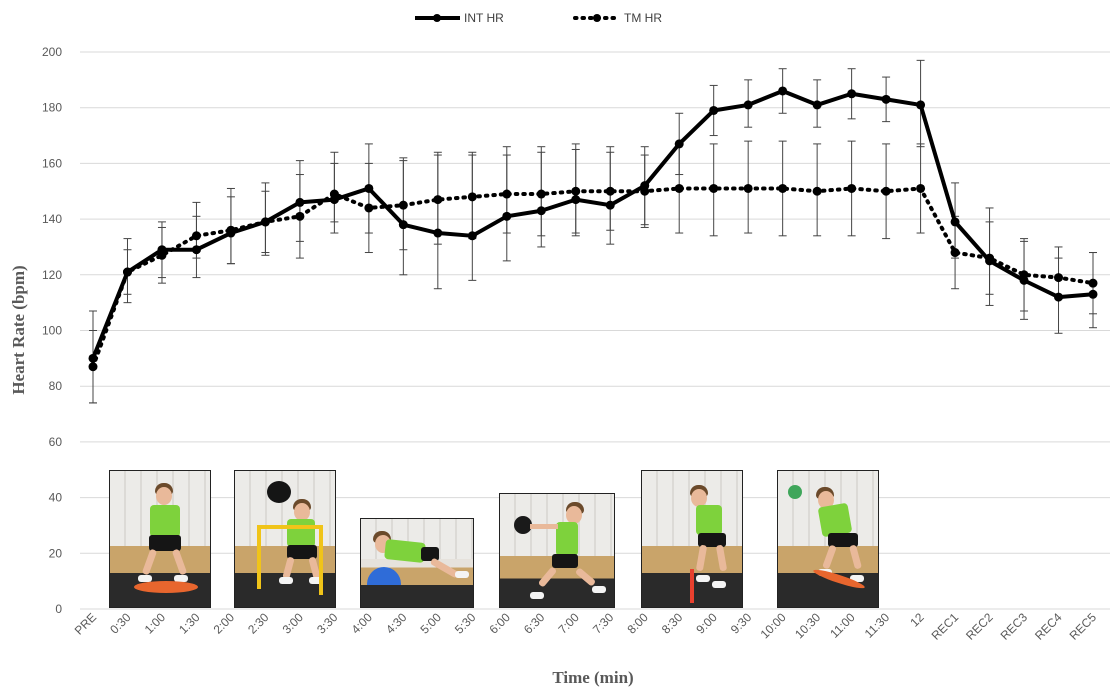  I want to click on x-tick-label: 1:00, so click(155, 623).